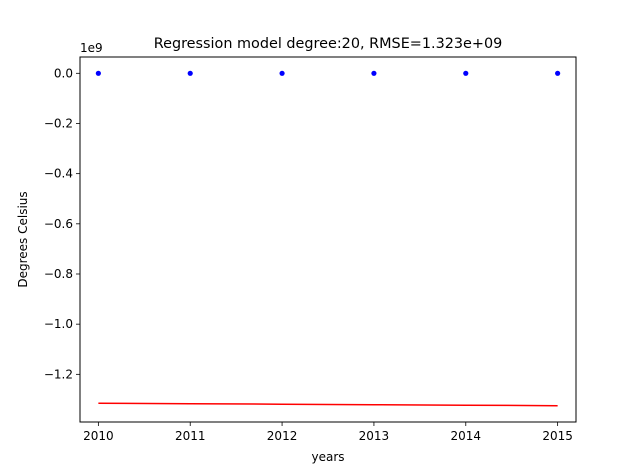 This screenshot has width=640, height=473. What do you see at coordinates (58, 374) in the screenshot?
I see `y-tick-label: −1.2` at bounding box center [58, 374].